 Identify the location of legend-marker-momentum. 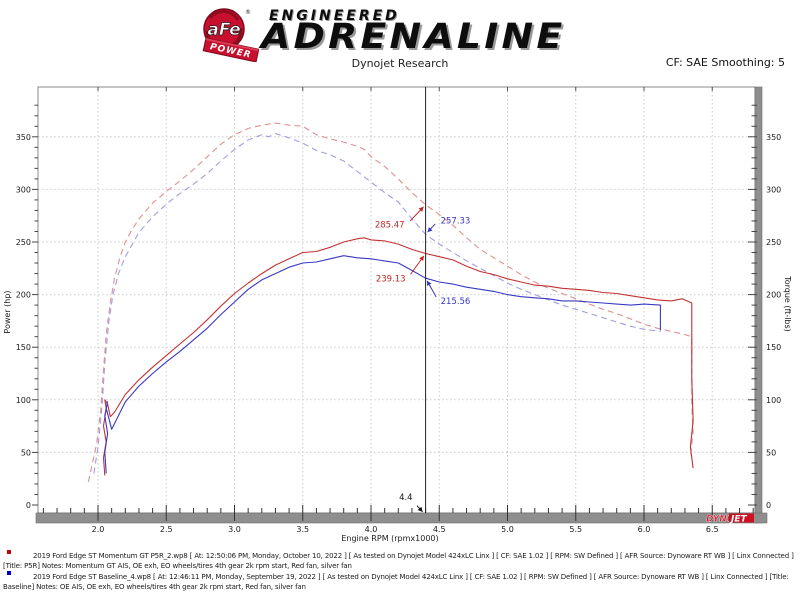
(9, 552).